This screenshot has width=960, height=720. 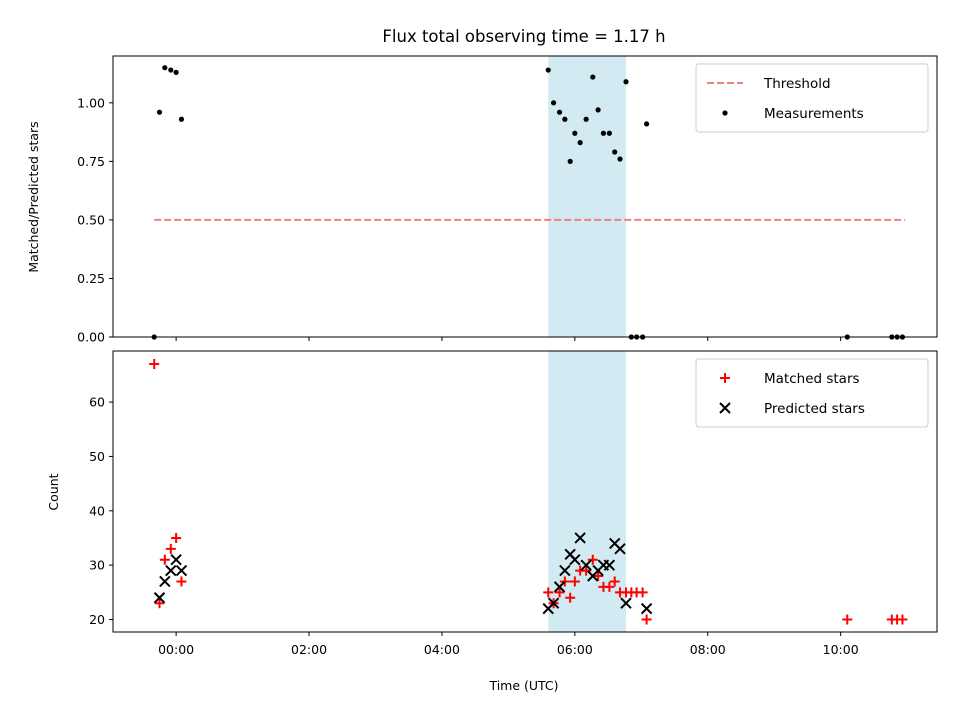 What do you see at coordinates (442, 649) in the screenshot?
I see `x-tick-label: 04:00` at bounding box center [442, 649].